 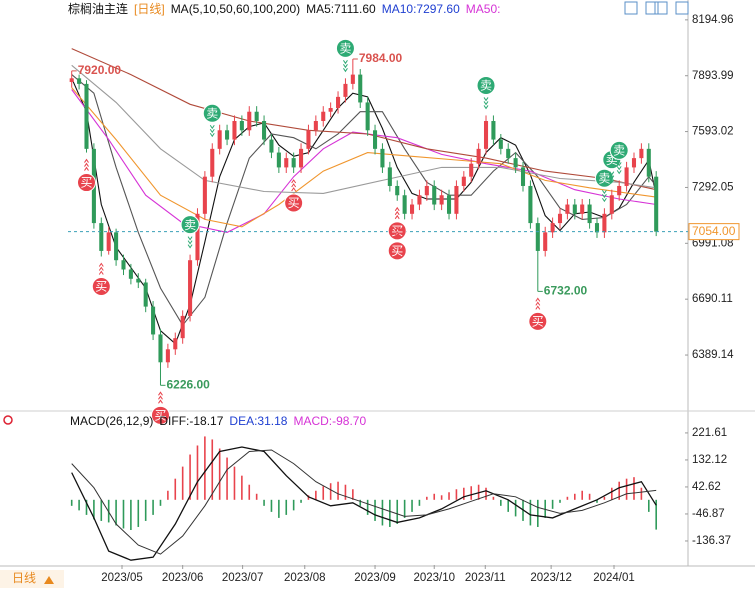 What do you see at coordinates (421, 9) in the screenshot?
I see `legend-item: MA10:7297.60` at bounding box center [421, 9].